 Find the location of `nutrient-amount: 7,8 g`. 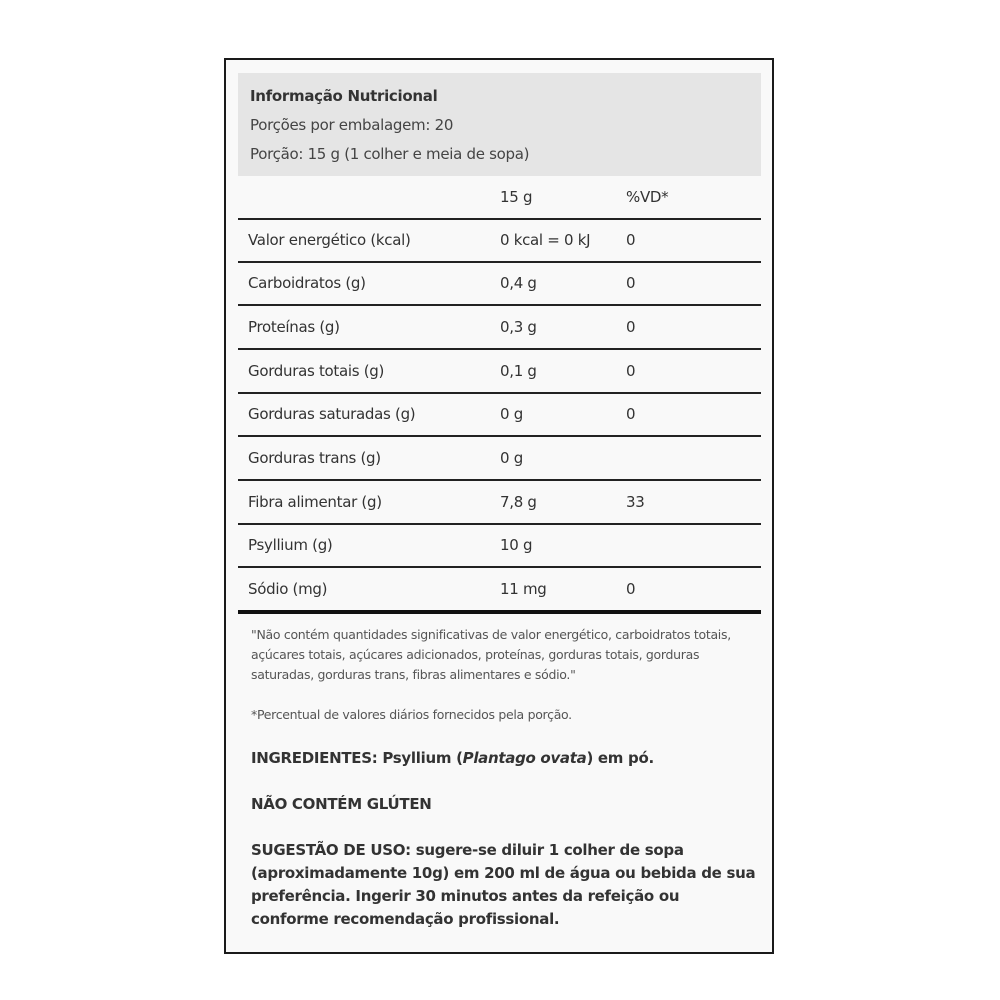

nutrient-amount: 7,8 g is located at coordinates (518, 502).